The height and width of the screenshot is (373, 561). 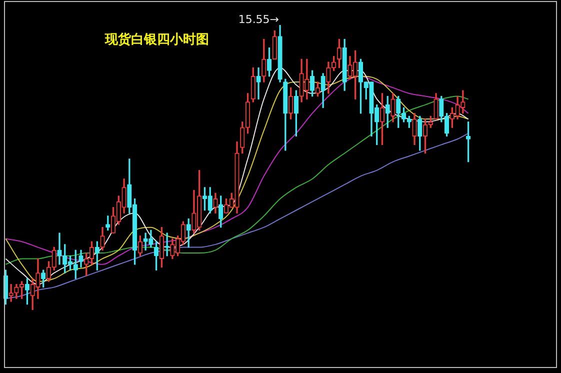 What do you see at coordinates (156, 39) in the screenshot?
I see `text: 现货白银四小时图` at bounding box center [156, 39].